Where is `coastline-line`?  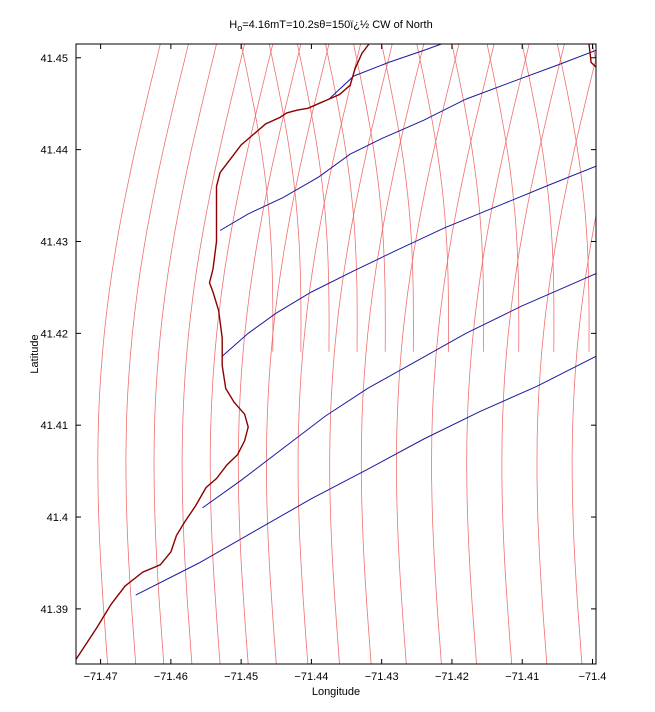
coastline-line is located at coordinates (592, 56).